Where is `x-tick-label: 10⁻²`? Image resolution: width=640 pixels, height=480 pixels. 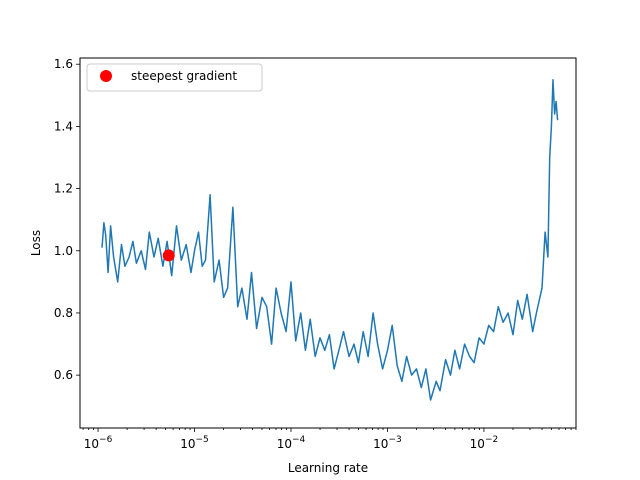
x-tick-label: 10⁻² is located at coordinates (484, 443).